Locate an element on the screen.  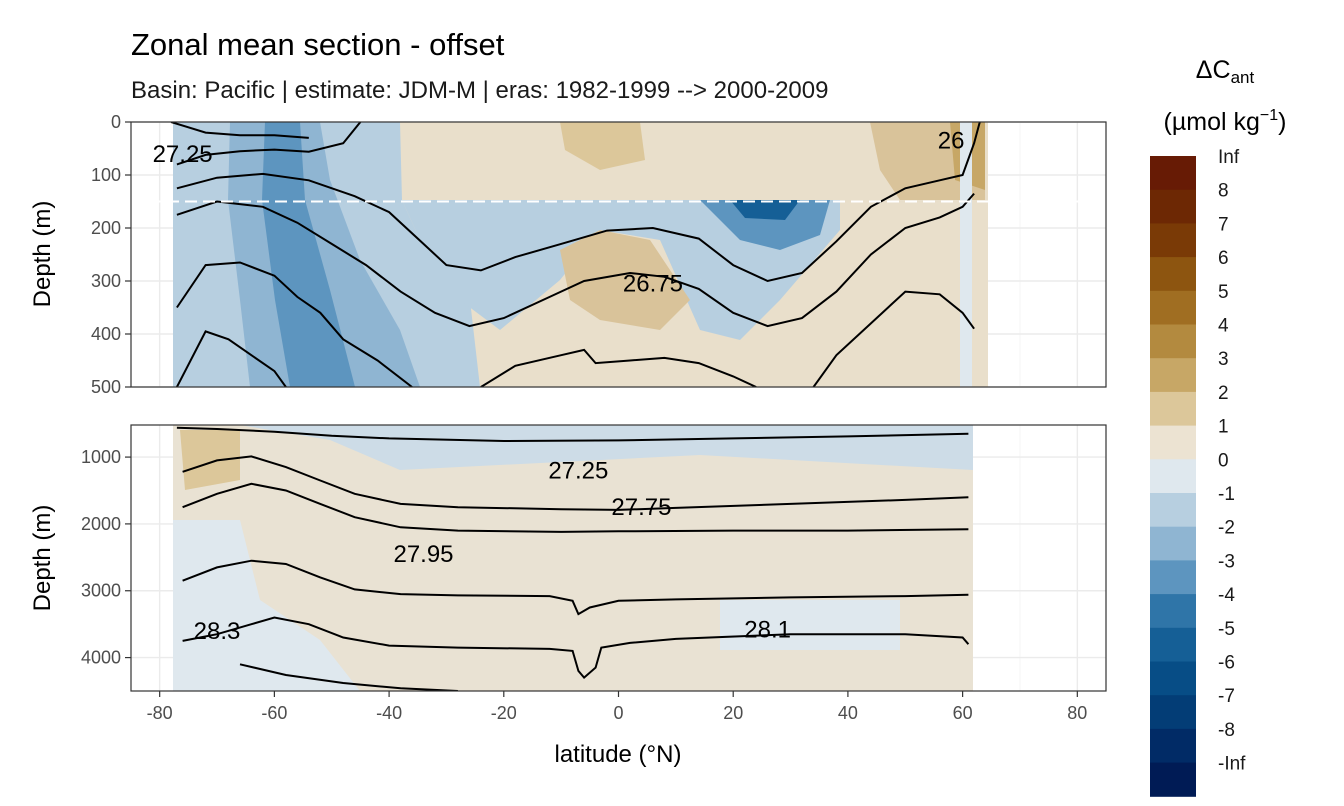
legend-label: 7 is located at coordinates (1223, 224).